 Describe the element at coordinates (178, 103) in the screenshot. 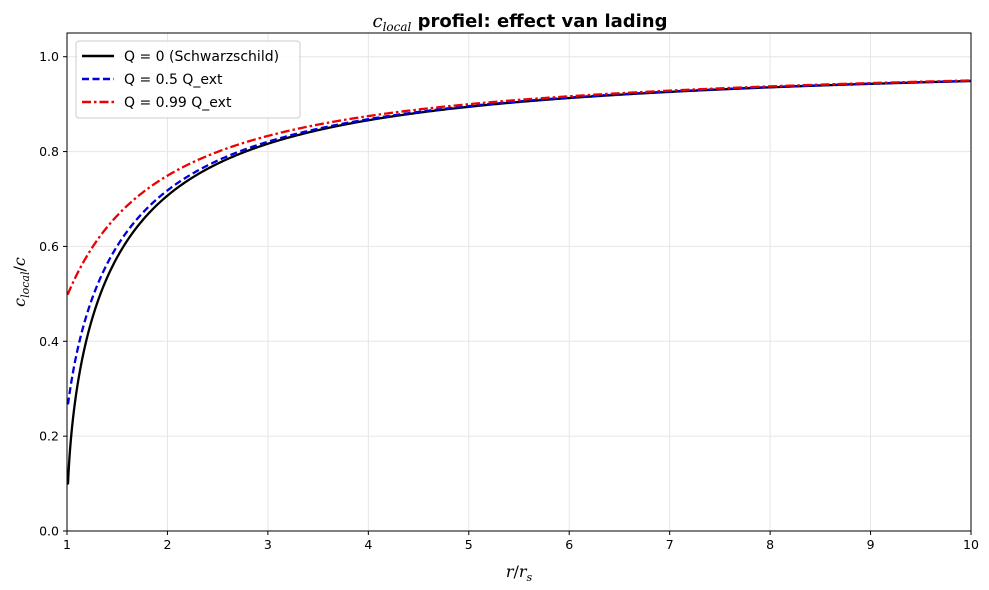

I see `legend-label-q099: Q = 0.99 Q_ext` at that location.